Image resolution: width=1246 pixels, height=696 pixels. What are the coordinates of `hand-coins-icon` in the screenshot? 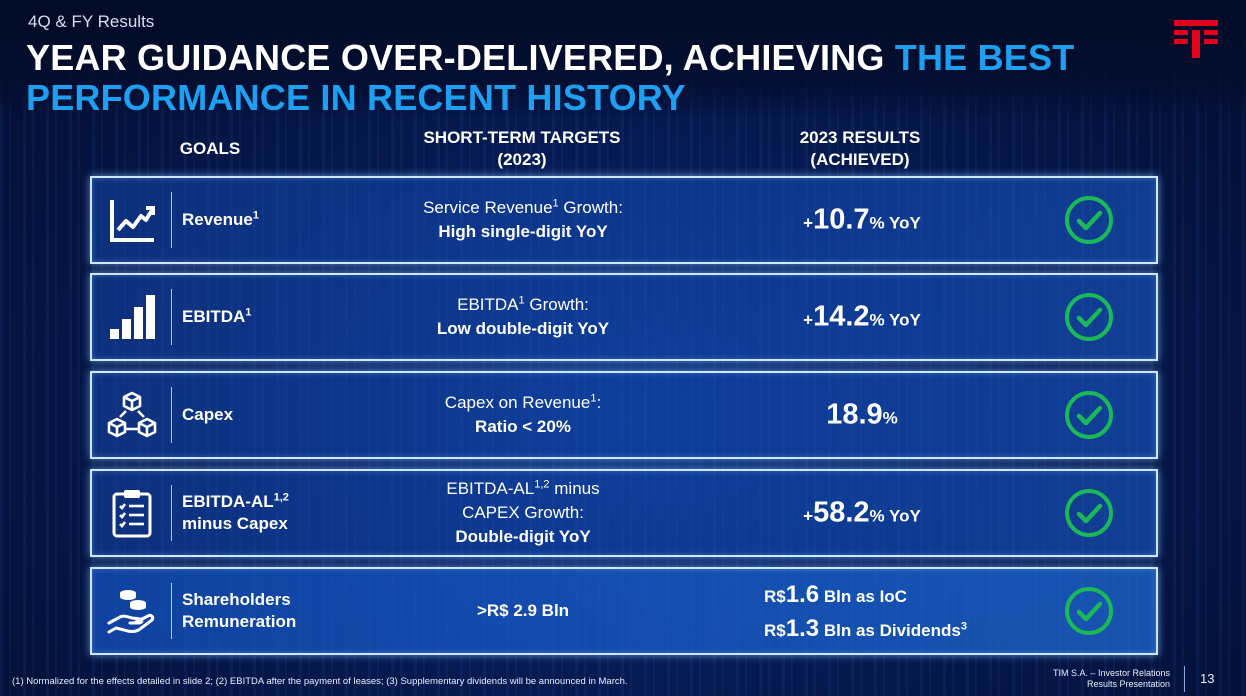 It's located at (131, 612).